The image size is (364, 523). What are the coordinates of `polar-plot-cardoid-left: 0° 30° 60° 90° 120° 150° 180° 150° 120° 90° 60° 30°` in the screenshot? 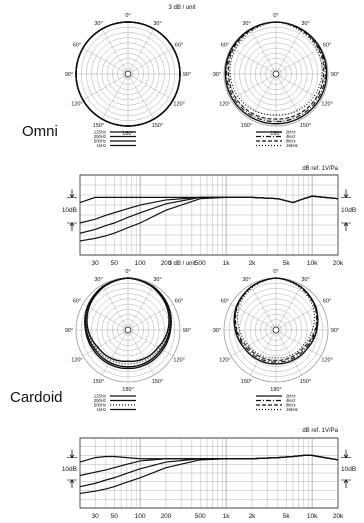 It's located at (128, 331).